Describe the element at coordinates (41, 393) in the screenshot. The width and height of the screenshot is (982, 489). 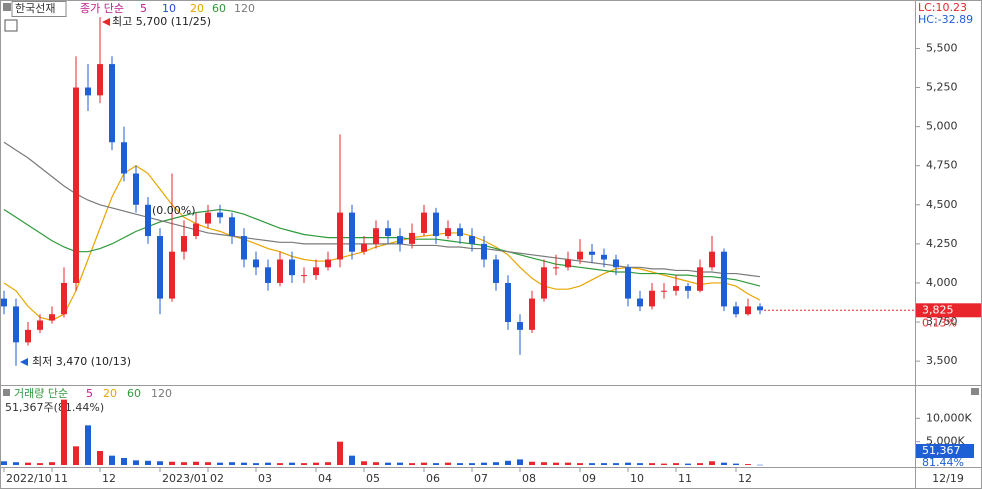
I see `volume-legend: 거래량 단순` at that location.